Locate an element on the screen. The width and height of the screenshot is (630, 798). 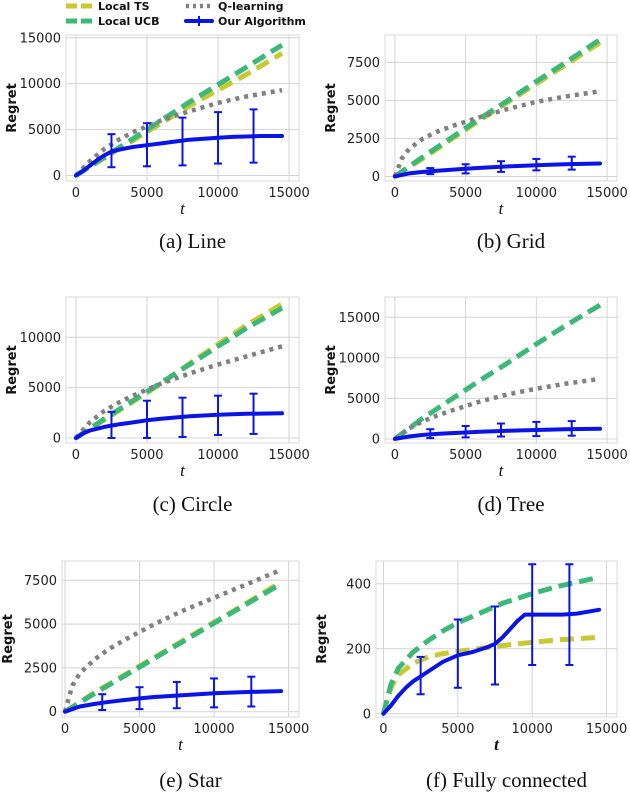
series-line-local-ts is located at coordinates (490, 674).